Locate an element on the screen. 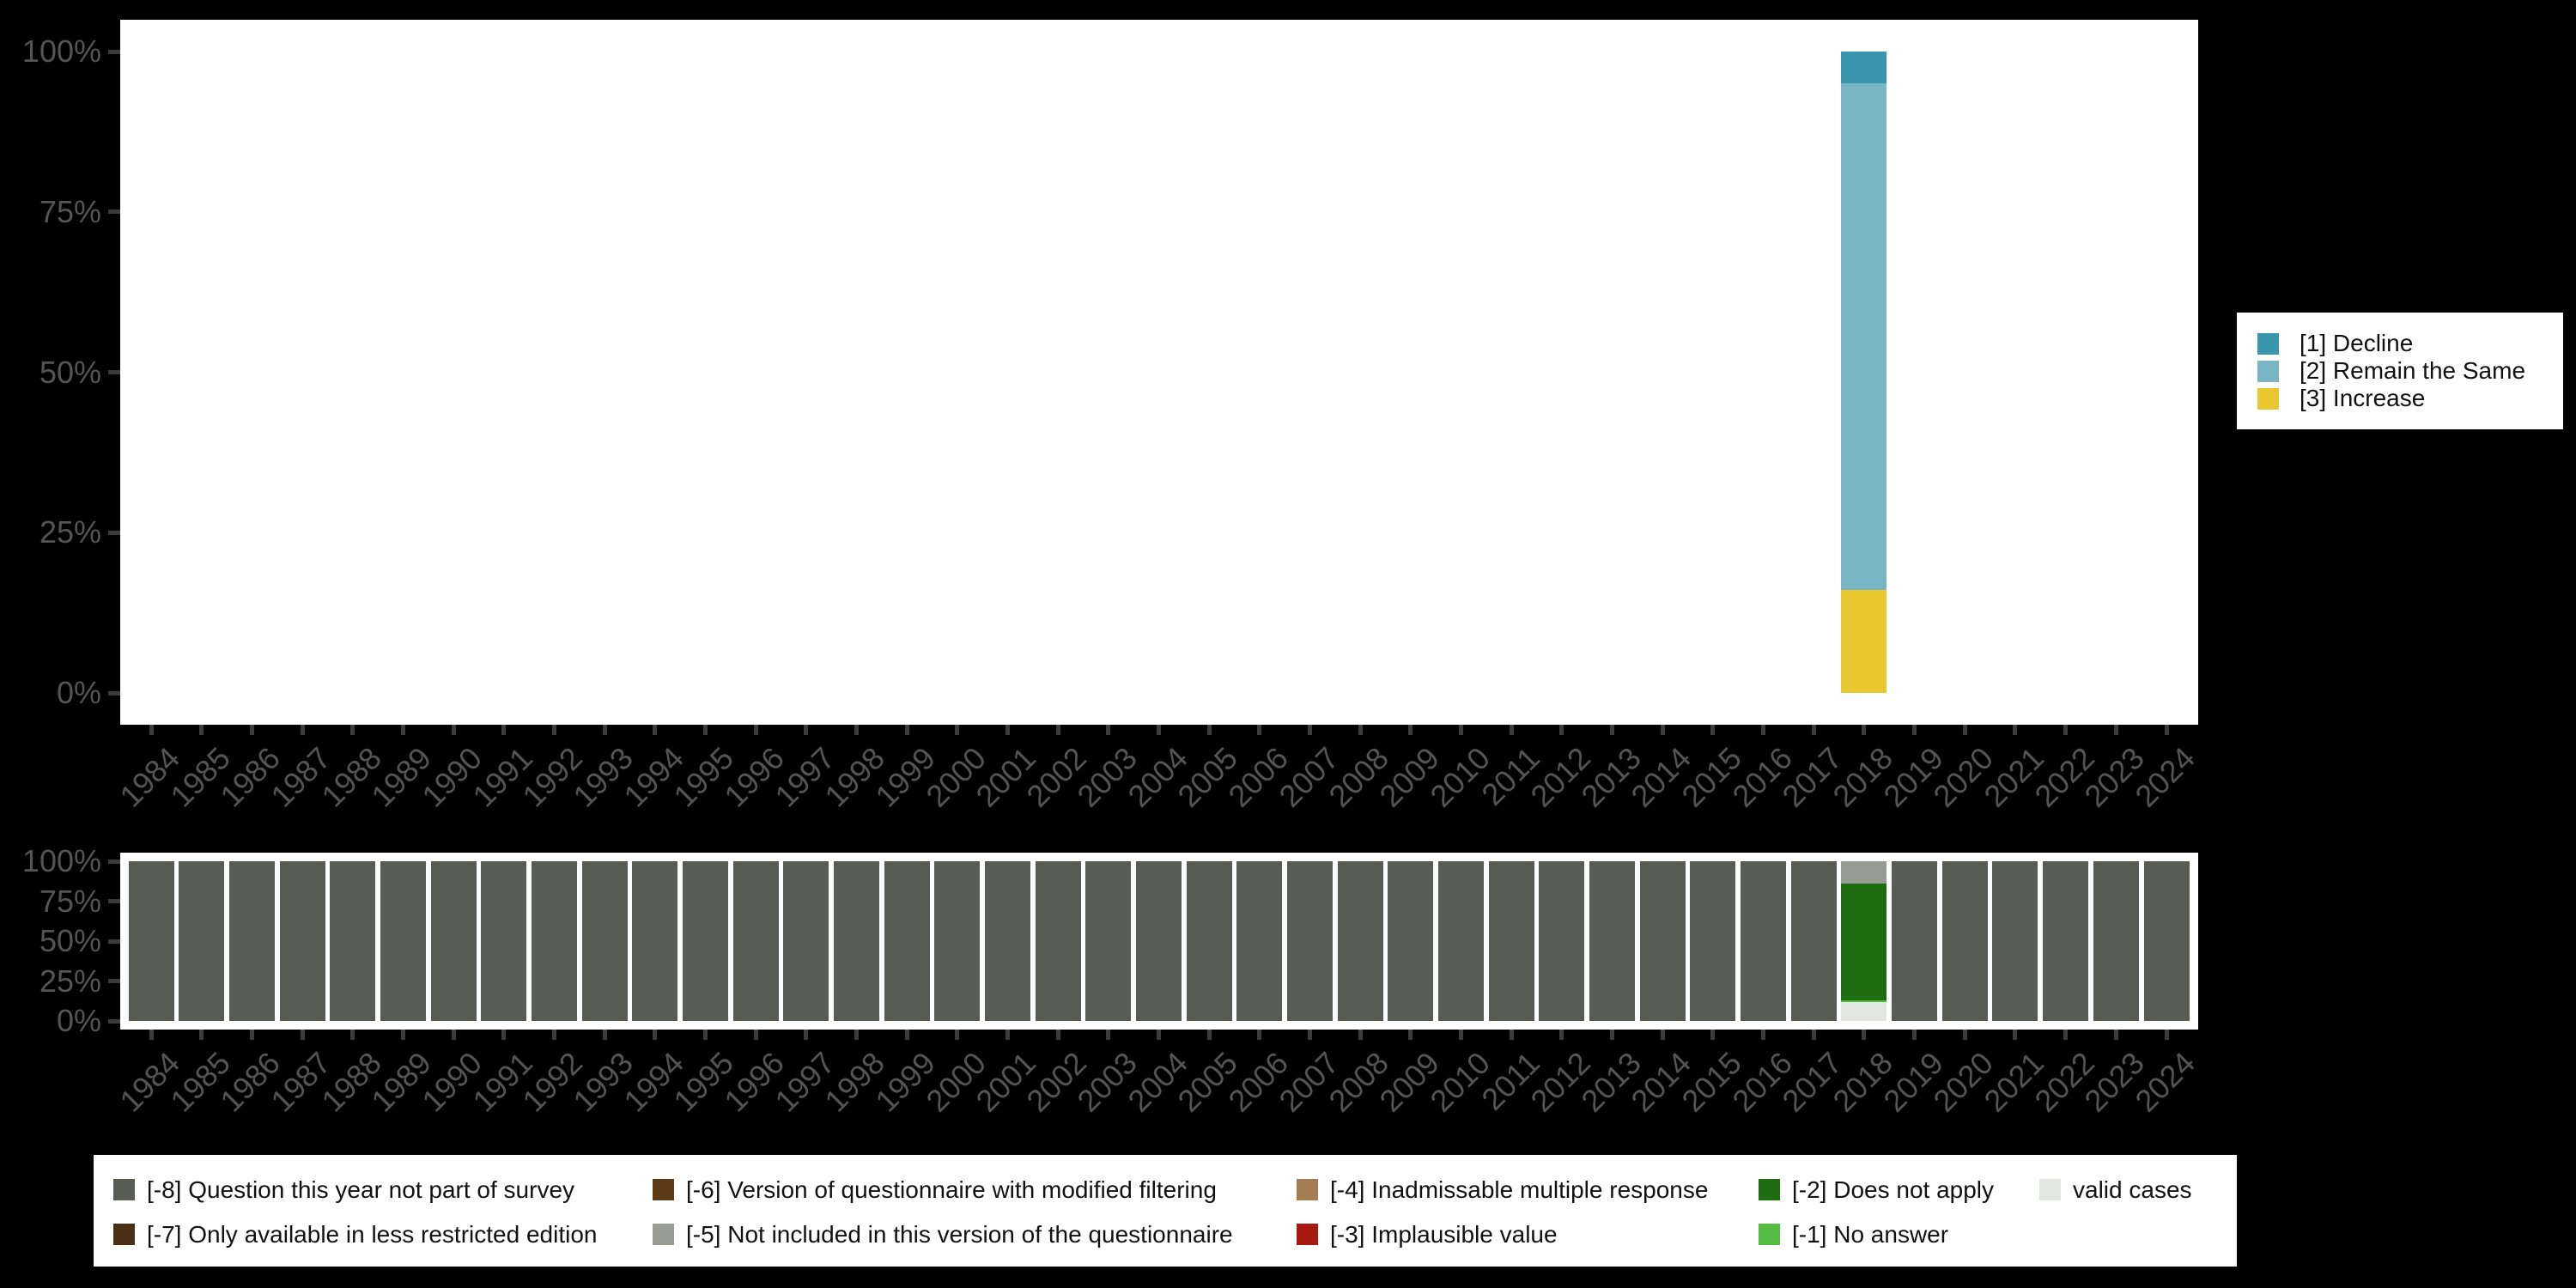 Image resolution: width=2576 pixels, height=1288 pixels. legend-item-label: [-1] No answer is located at coordinates (1871, 1234).